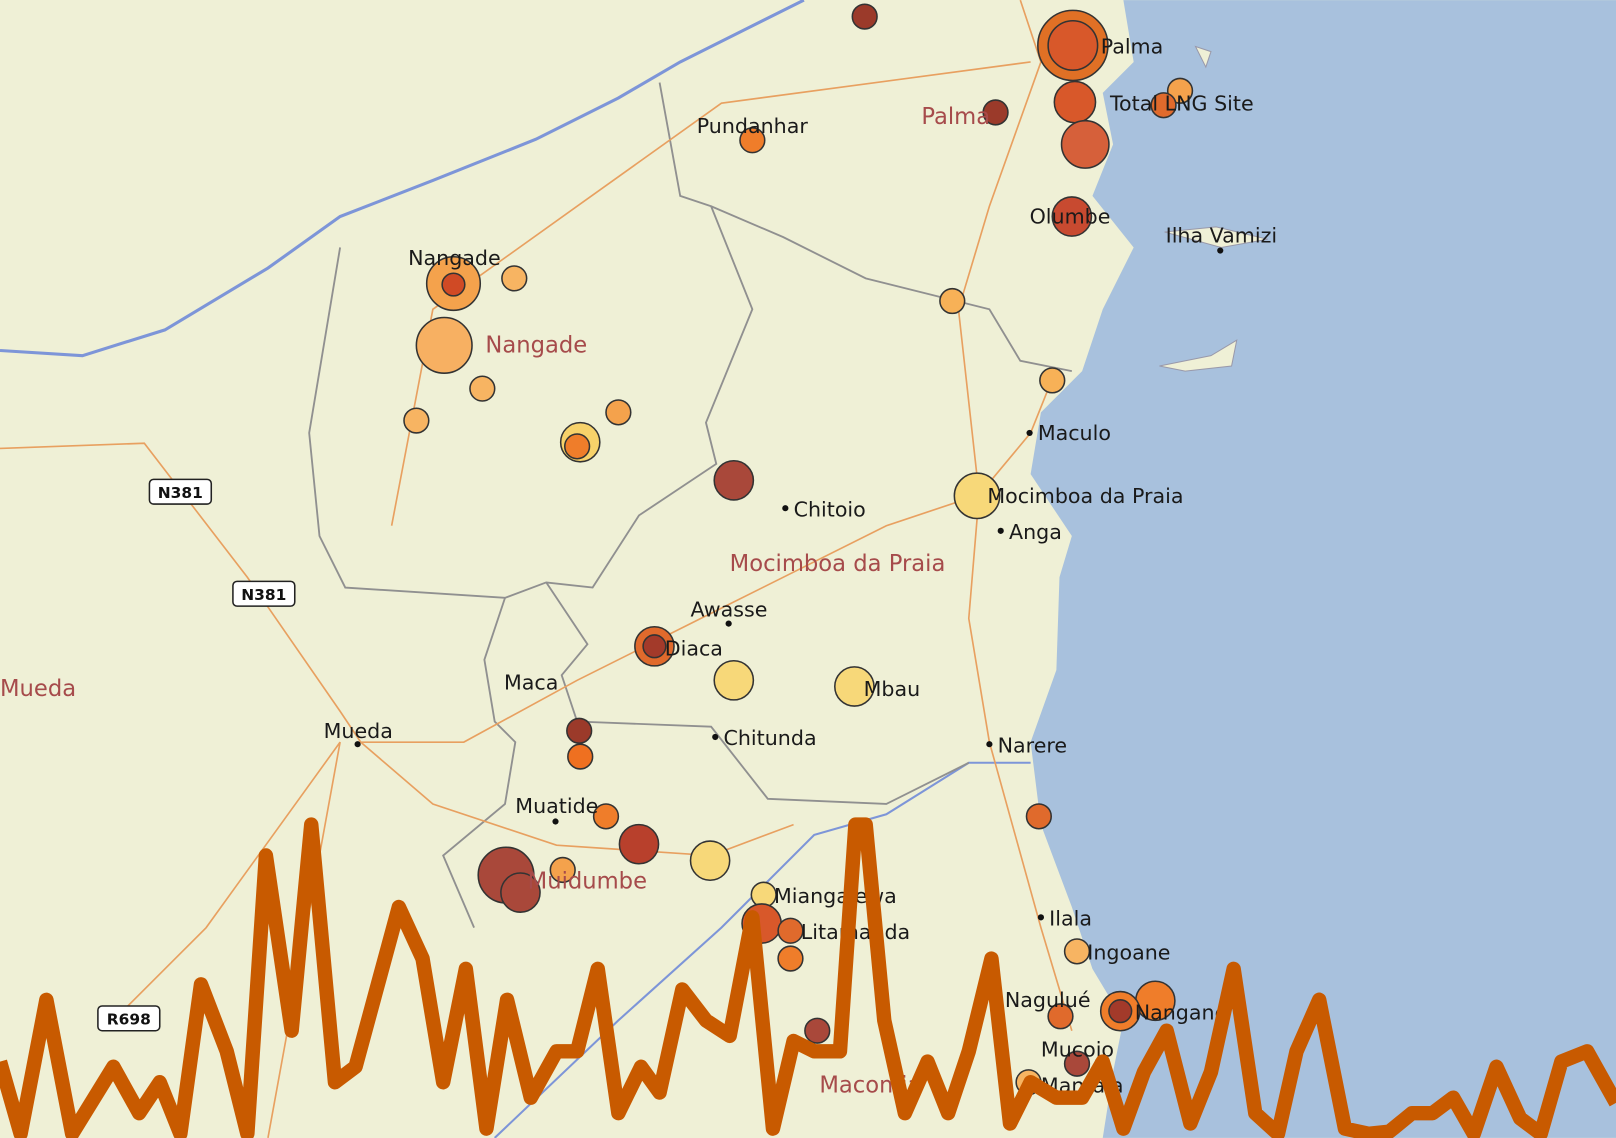 This screenshot has width=1616, height=1138. Describe the element at coordinates (358, 731) in the screenshot. I see `place-label: Mueda` at that location.